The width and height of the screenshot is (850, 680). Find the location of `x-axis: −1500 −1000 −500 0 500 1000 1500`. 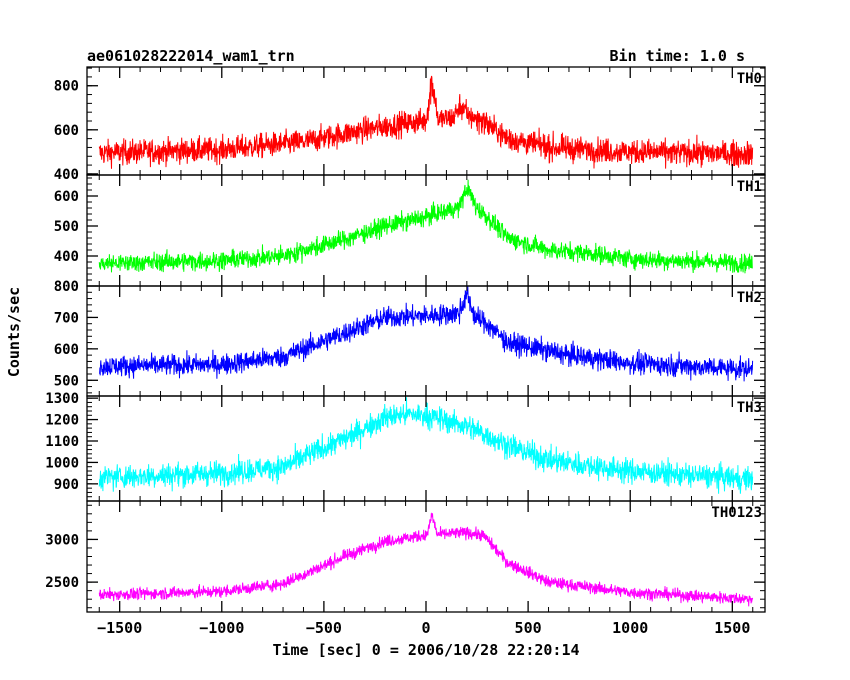

x-axis: −1500 −1000 −500 0 500 1000 1500 is located at coordinates (423, 628).